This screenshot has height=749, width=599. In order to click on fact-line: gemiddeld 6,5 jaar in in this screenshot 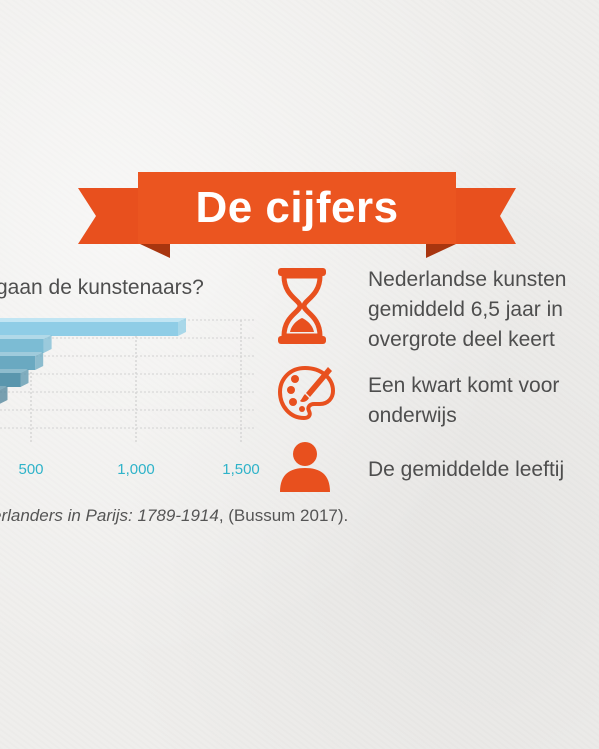, I will do `click(465, 309)`.